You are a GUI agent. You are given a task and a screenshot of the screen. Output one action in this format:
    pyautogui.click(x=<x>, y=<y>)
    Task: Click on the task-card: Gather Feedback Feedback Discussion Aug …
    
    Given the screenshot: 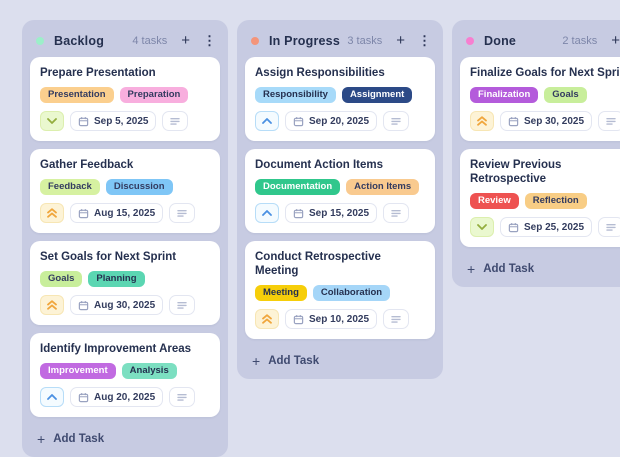 What is the action you would take?
    pyautogui.click(x=125, y=191)
    